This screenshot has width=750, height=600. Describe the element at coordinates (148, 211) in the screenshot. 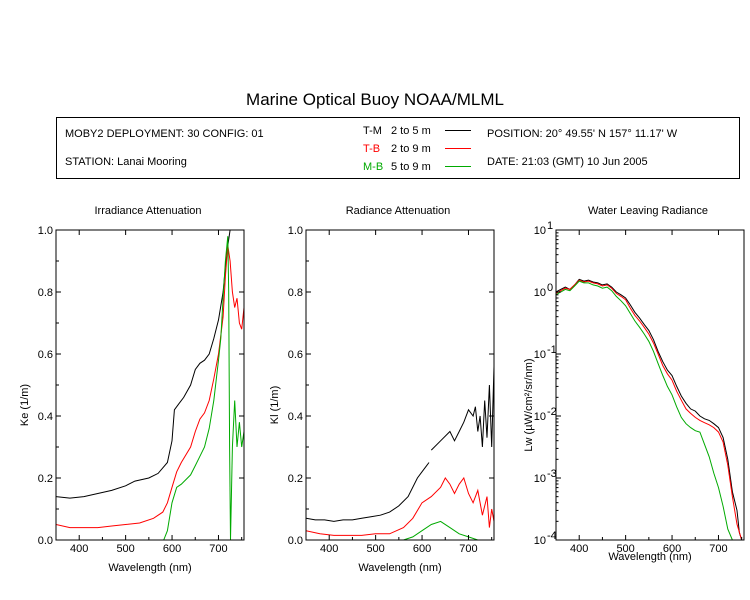

I see `panel-title-irradiance: Irradiance Attenuation` at that location.